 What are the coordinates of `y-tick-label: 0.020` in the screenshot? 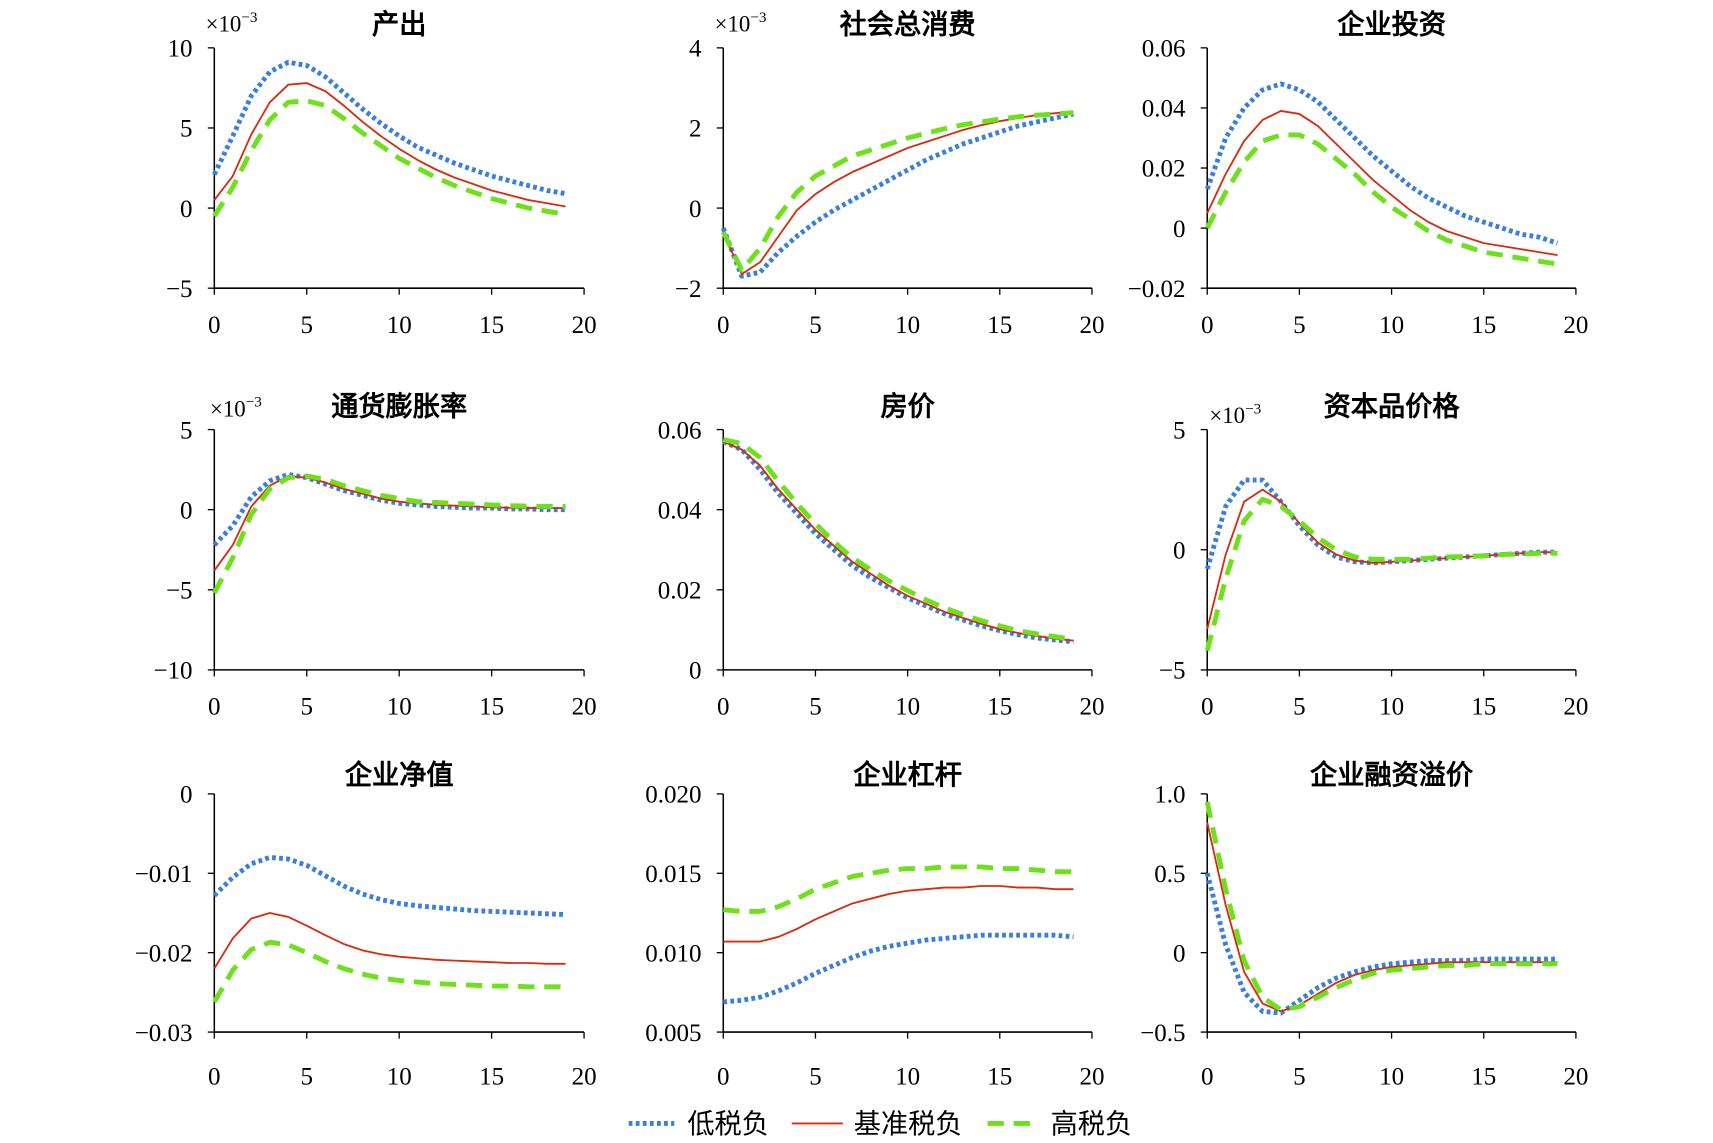 It's located at (673, 795).